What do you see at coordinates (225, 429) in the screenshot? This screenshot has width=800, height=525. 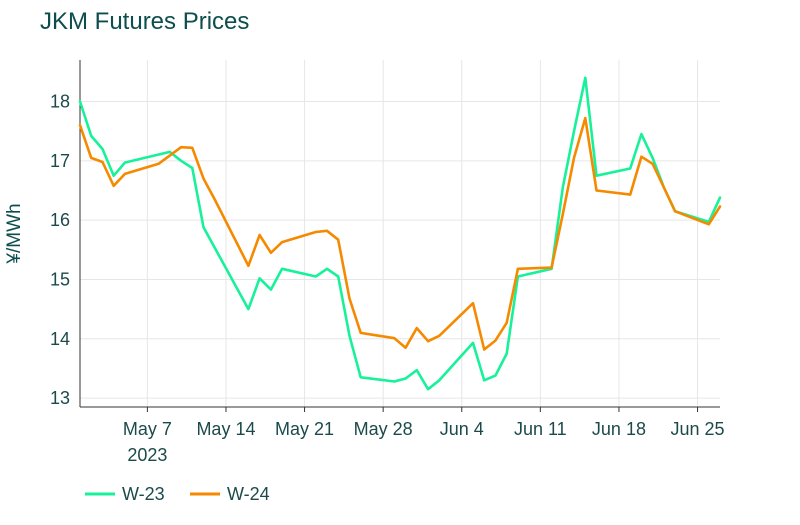 I see `x-tick-label: May 14` at bounding box center [225, 429].